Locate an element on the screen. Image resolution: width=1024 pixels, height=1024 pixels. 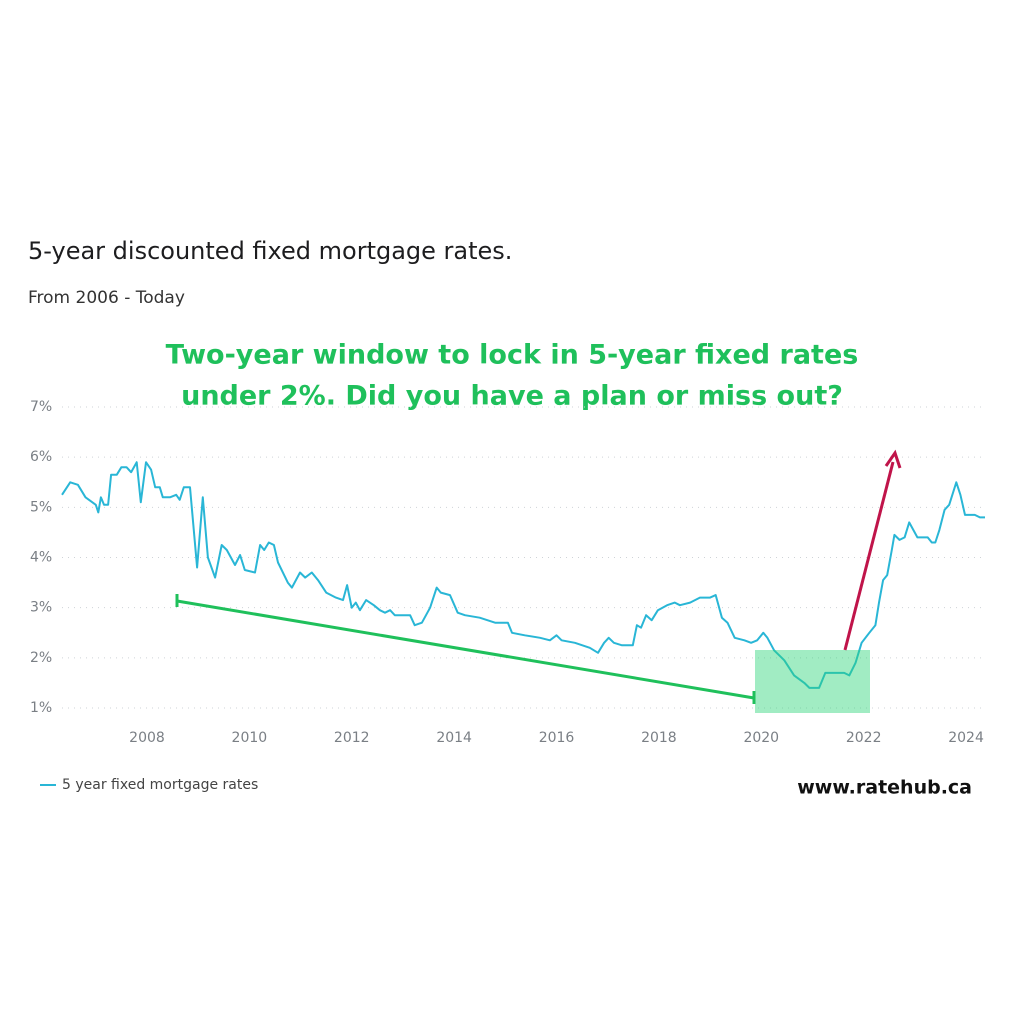
chart-subtitle: From 2006 - Today is located at coordinates (106, 298).